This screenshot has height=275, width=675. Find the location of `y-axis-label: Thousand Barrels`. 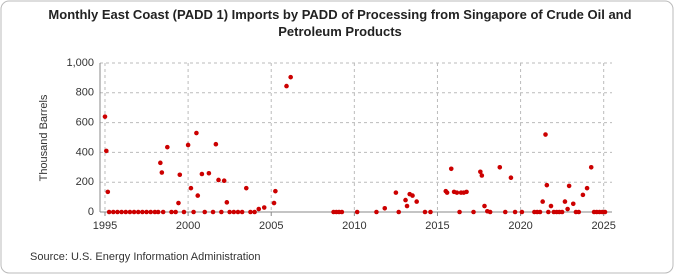

y-axis-label: Thousand Barrels is located at coordinates (44, 137).